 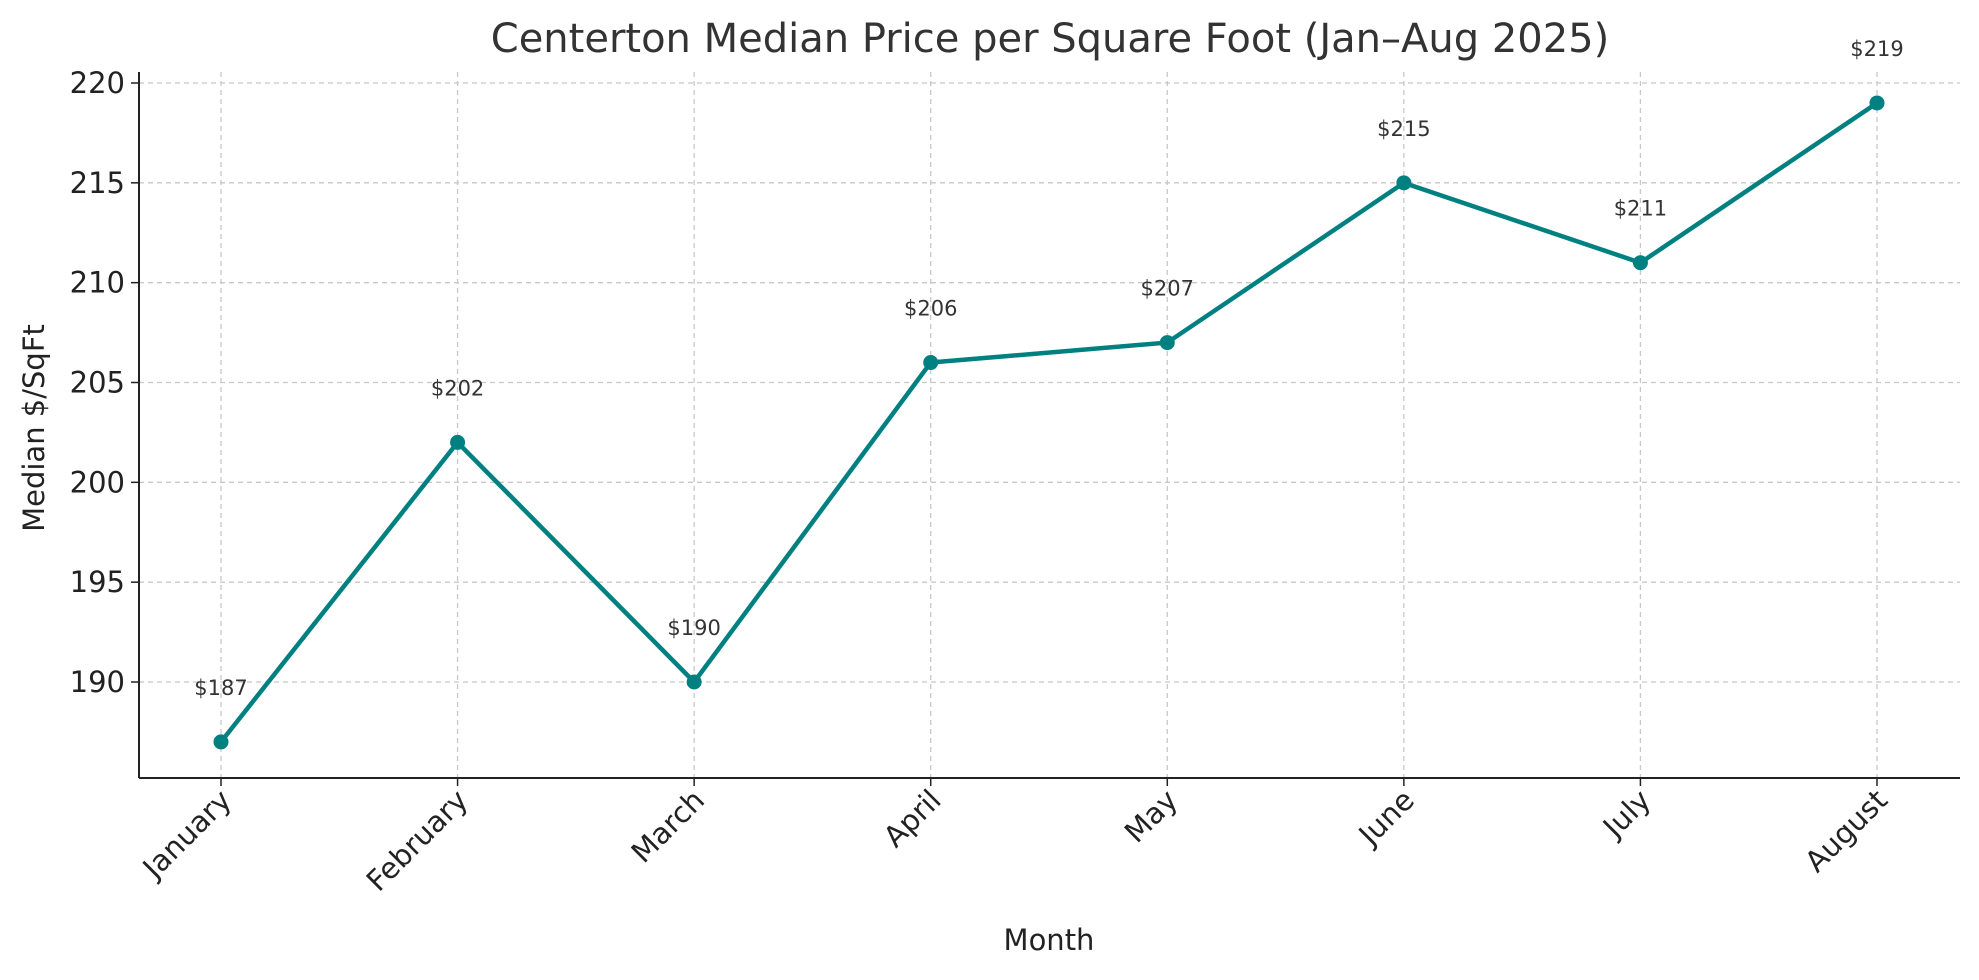 What do you see at coordinates (97, 582) in the screenshot?
I see `y-tick-label: 195` at bounding box center [97, 582].